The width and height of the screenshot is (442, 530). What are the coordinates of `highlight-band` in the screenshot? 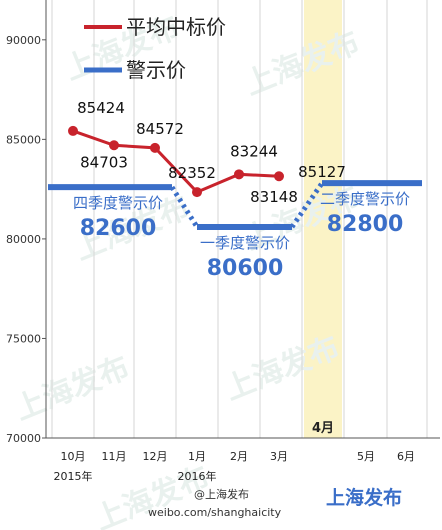 It's located at (323, 219).